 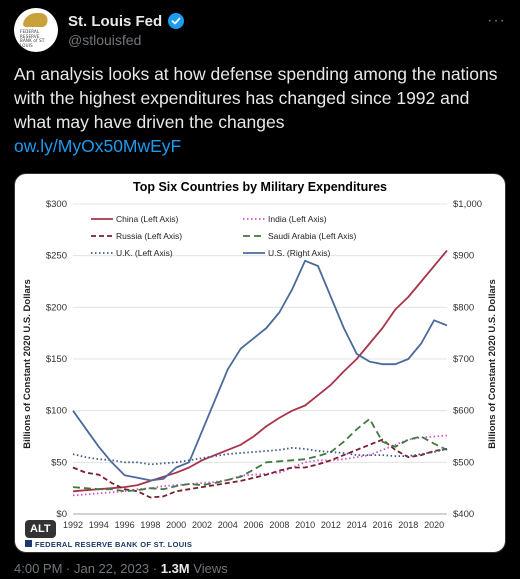 What do you see at coordinates (33, 38) in the screenshot?
I see `avatar-org-text: FEDERAL RESERVE BANK of ST. LOUIS` at bounding box center [33, 38].